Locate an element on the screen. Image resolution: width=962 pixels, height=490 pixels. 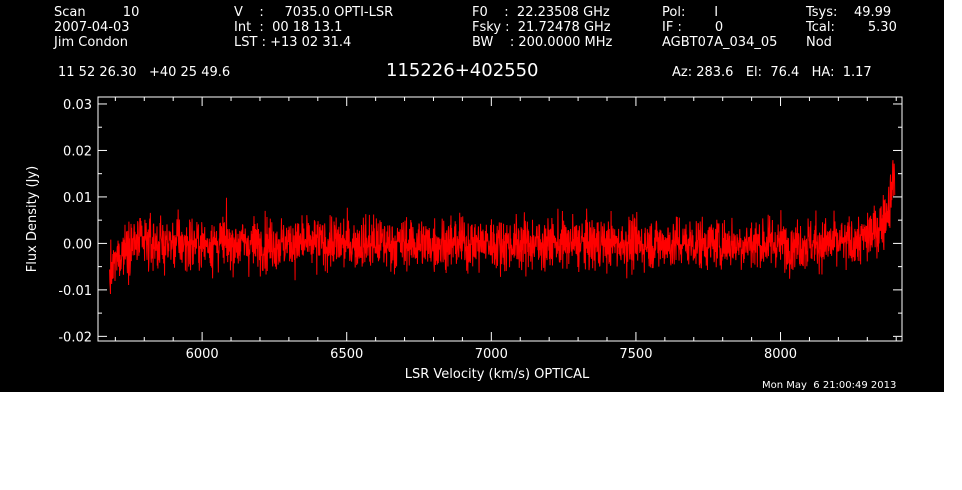
header-azel: Az: 283.6 El: 76.4 HA: 1.17 is located at coordinates (772, 72).